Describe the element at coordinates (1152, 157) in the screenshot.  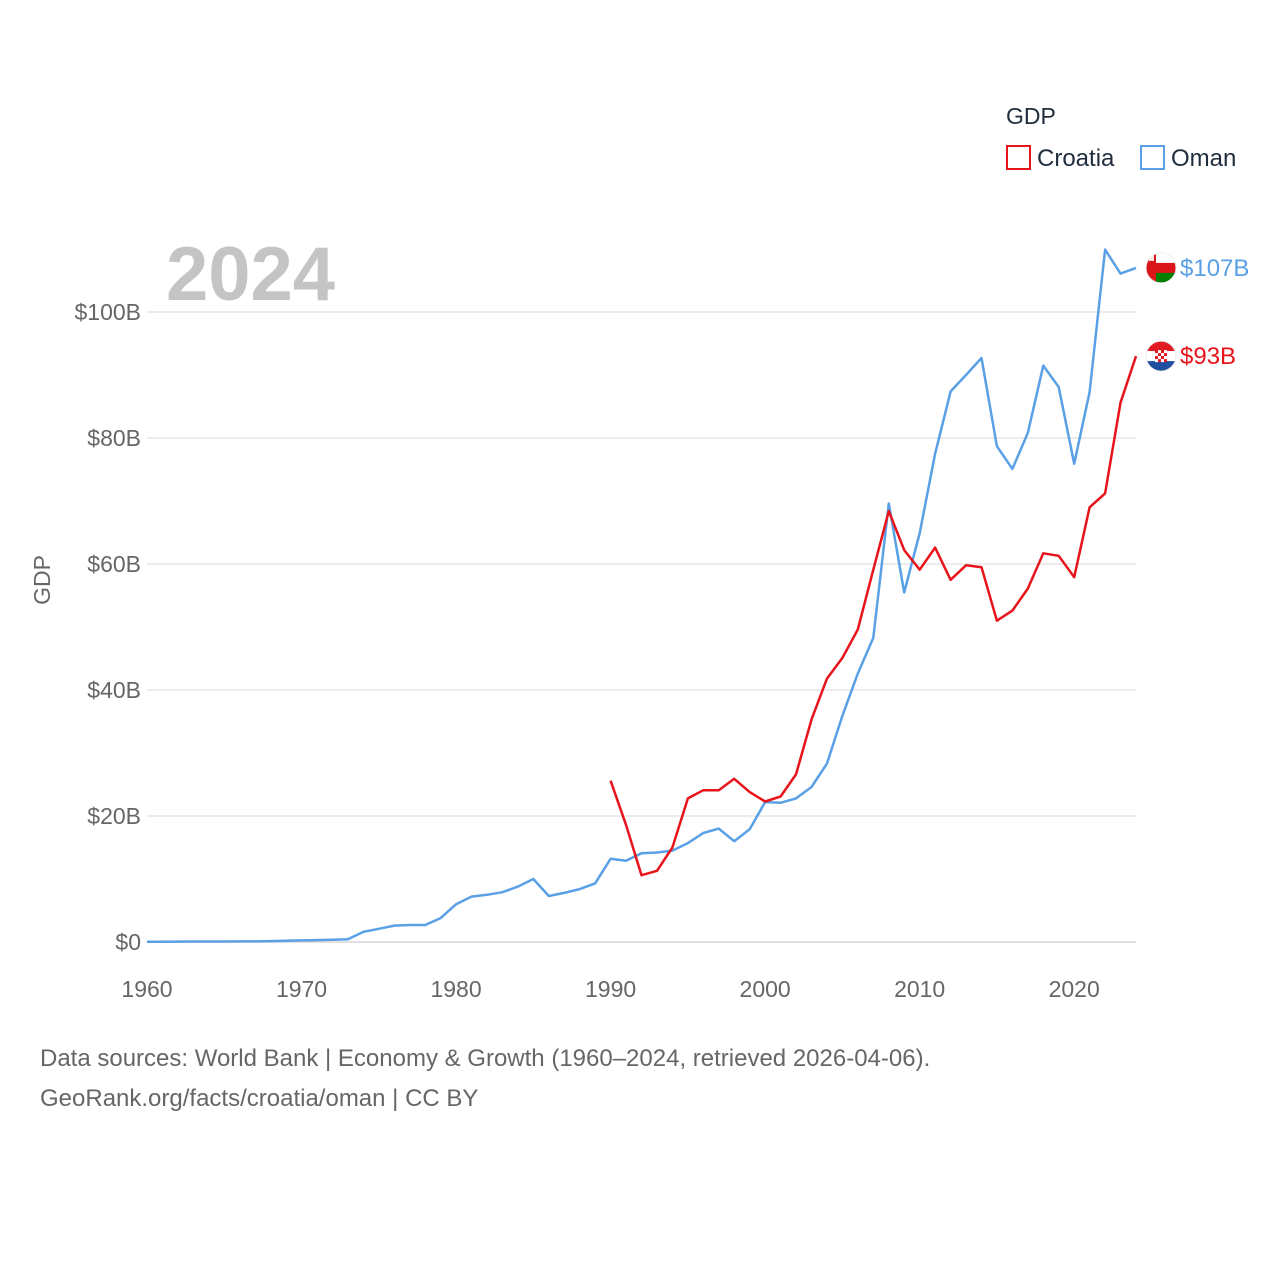
I see `legend-swatch-oman` at that location.